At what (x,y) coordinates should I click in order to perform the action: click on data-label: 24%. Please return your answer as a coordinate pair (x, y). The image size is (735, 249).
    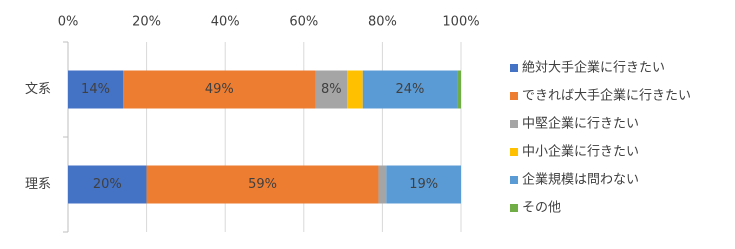
    Looking at the image, I should click on (409, 89).